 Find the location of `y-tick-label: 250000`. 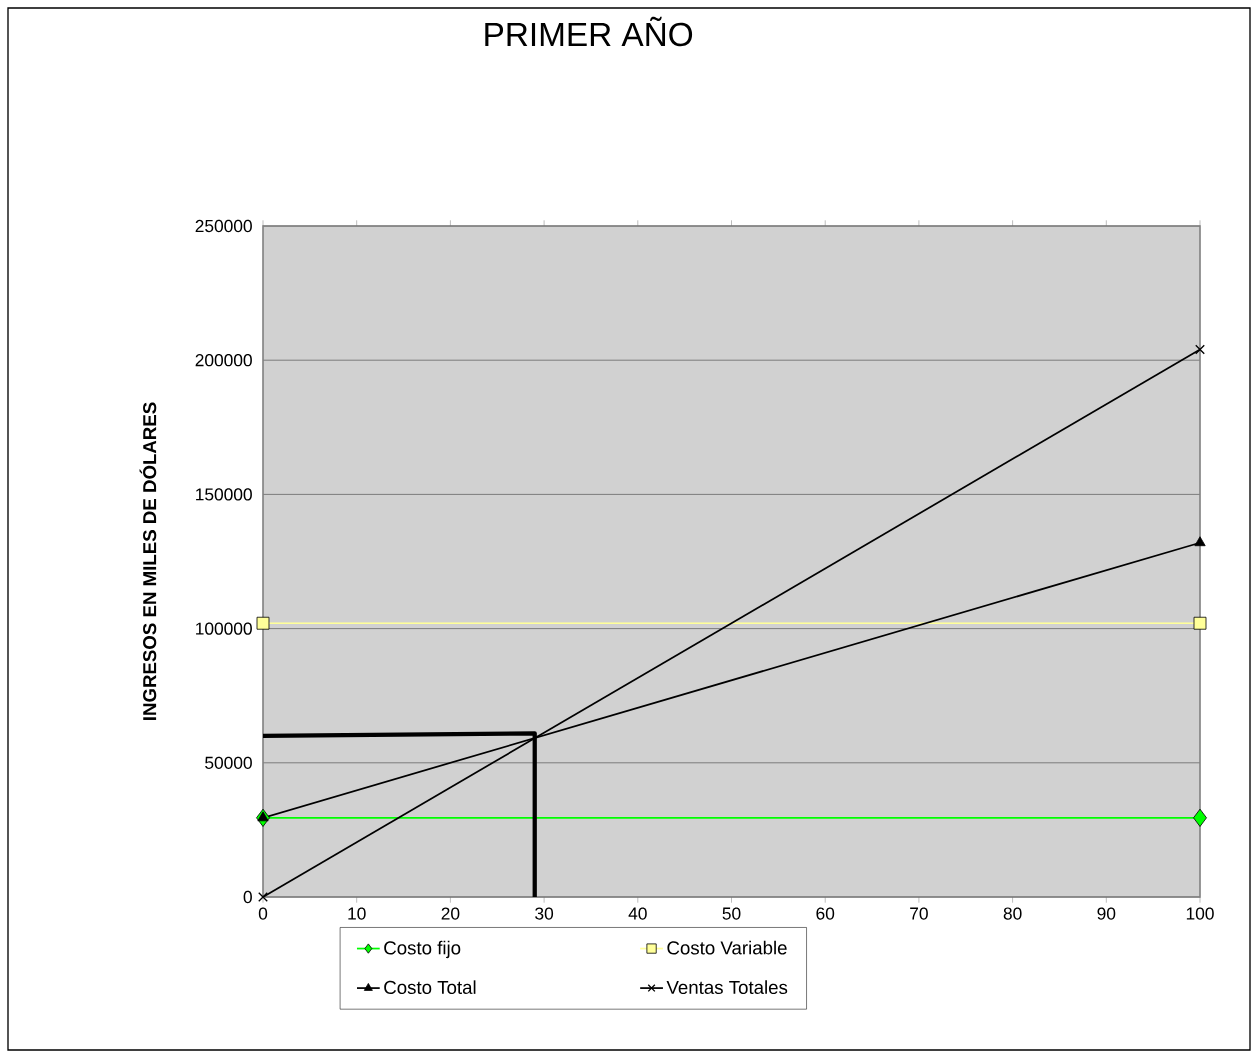

y-tick-label: 250000 is located at coordinates (223, 226).